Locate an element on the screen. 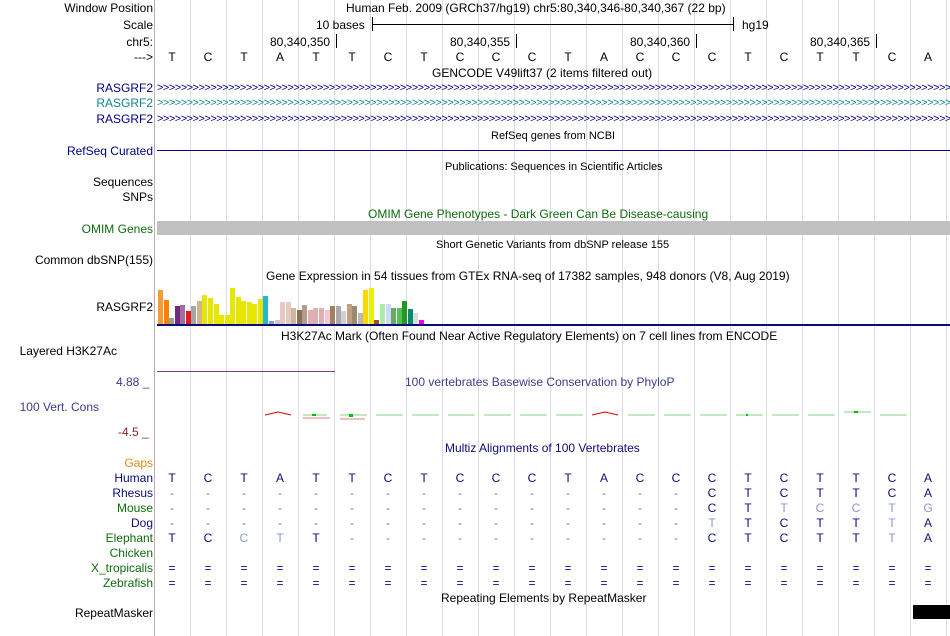  species-label: Dog is located at coordinates (141, 523).